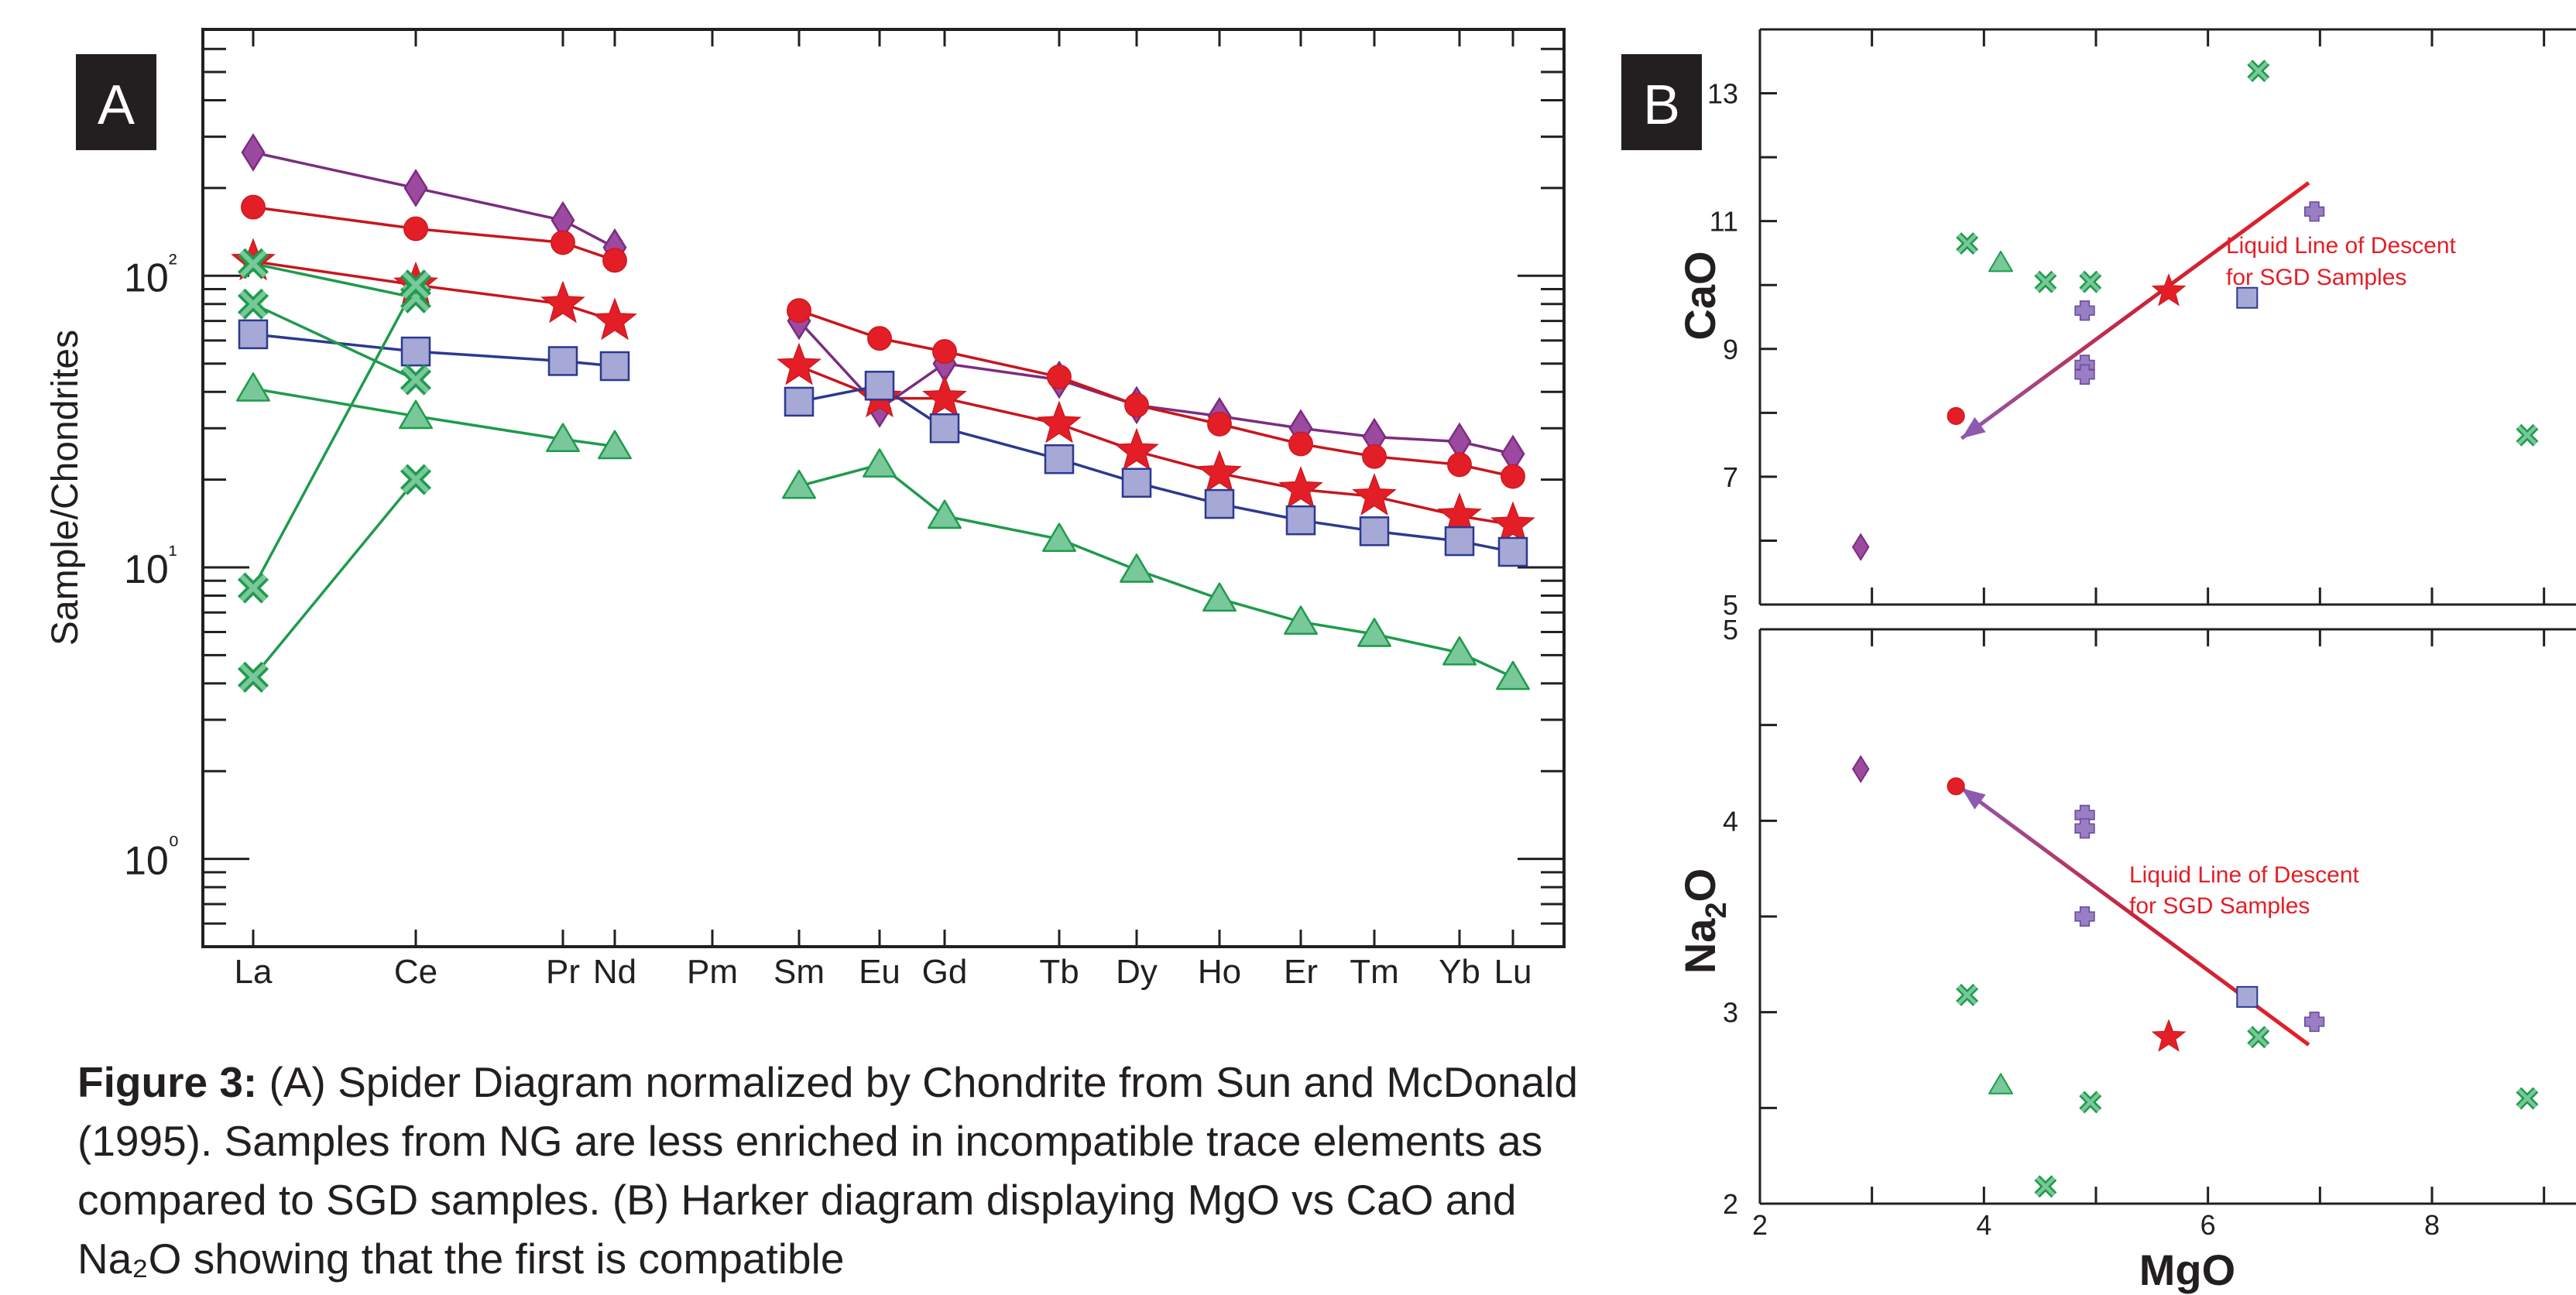  I want to click on arrow-head, so click(1973, 799).